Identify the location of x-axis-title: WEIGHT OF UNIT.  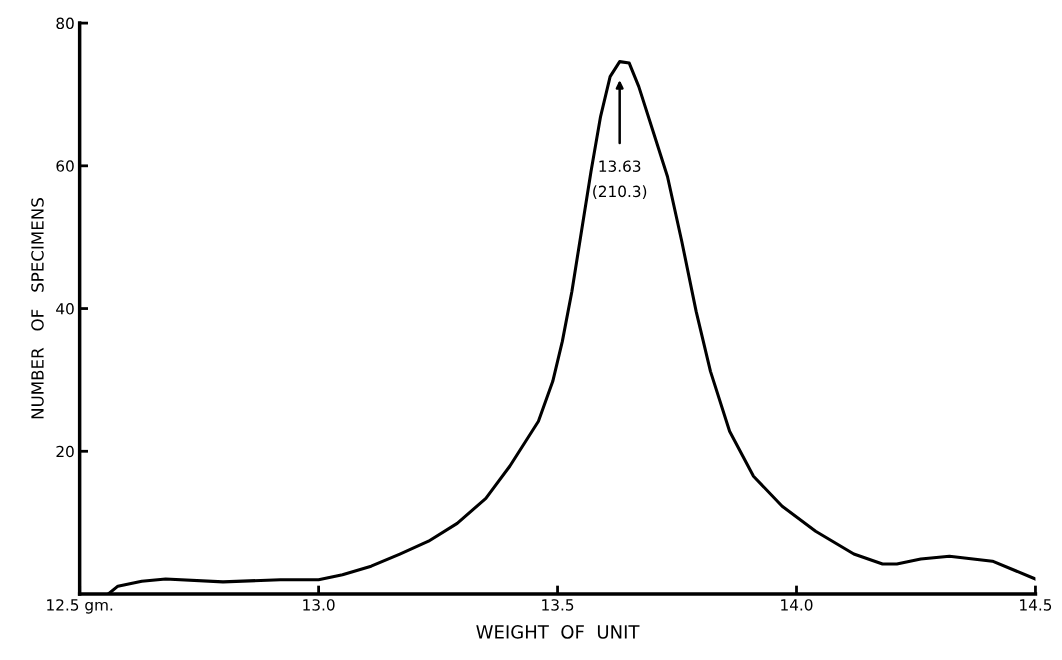
(558, 632).